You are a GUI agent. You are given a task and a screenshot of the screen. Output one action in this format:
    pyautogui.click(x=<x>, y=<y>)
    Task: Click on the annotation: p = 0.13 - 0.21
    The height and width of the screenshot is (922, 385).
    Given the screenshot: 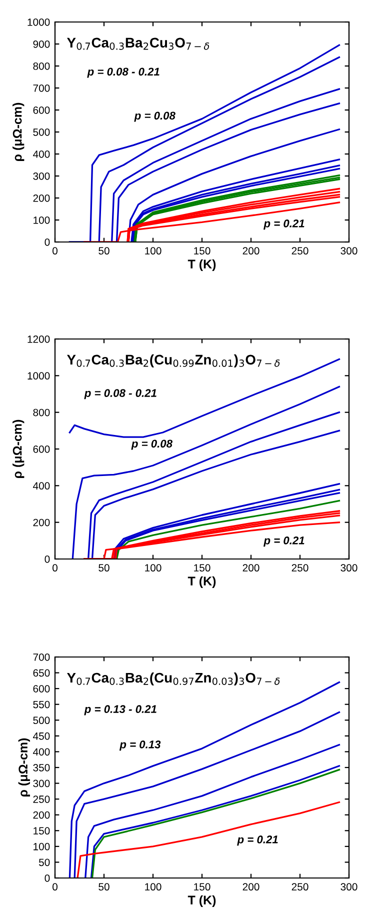 What is the action you would take?
    pyautogui.click(x=120, y=710)
    